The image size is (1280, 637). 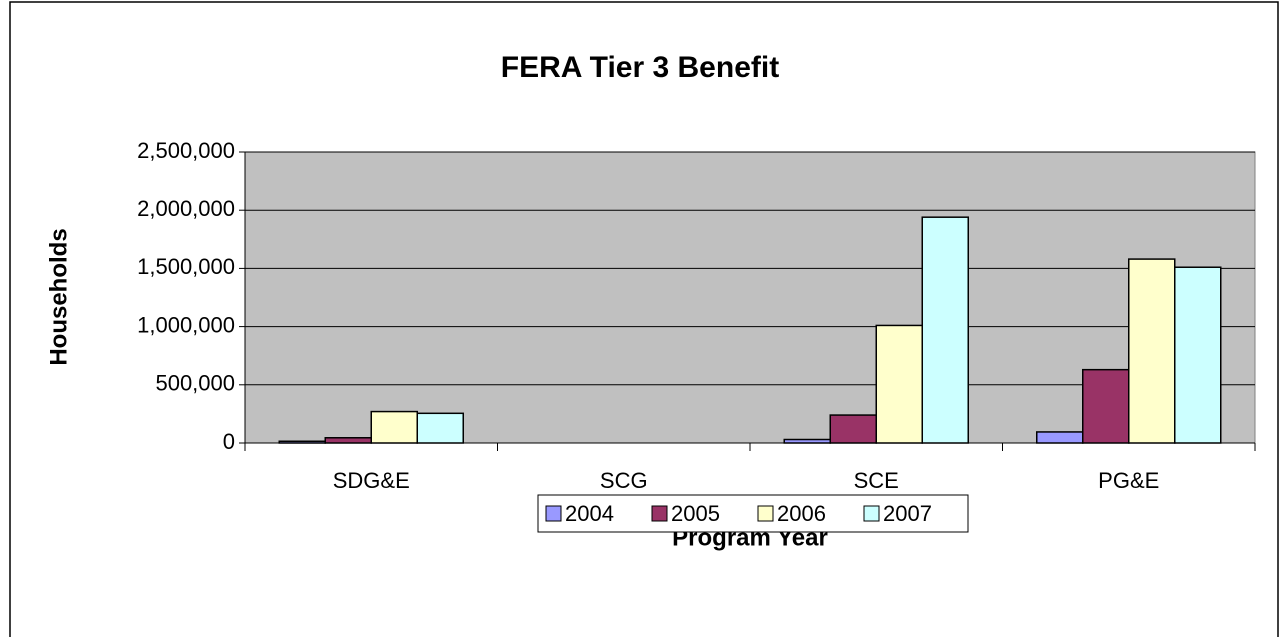 What do you see at coordinates (907, 513) in the screenshot?
I see `legend-label: 2007` at bounding box center [907, 513].